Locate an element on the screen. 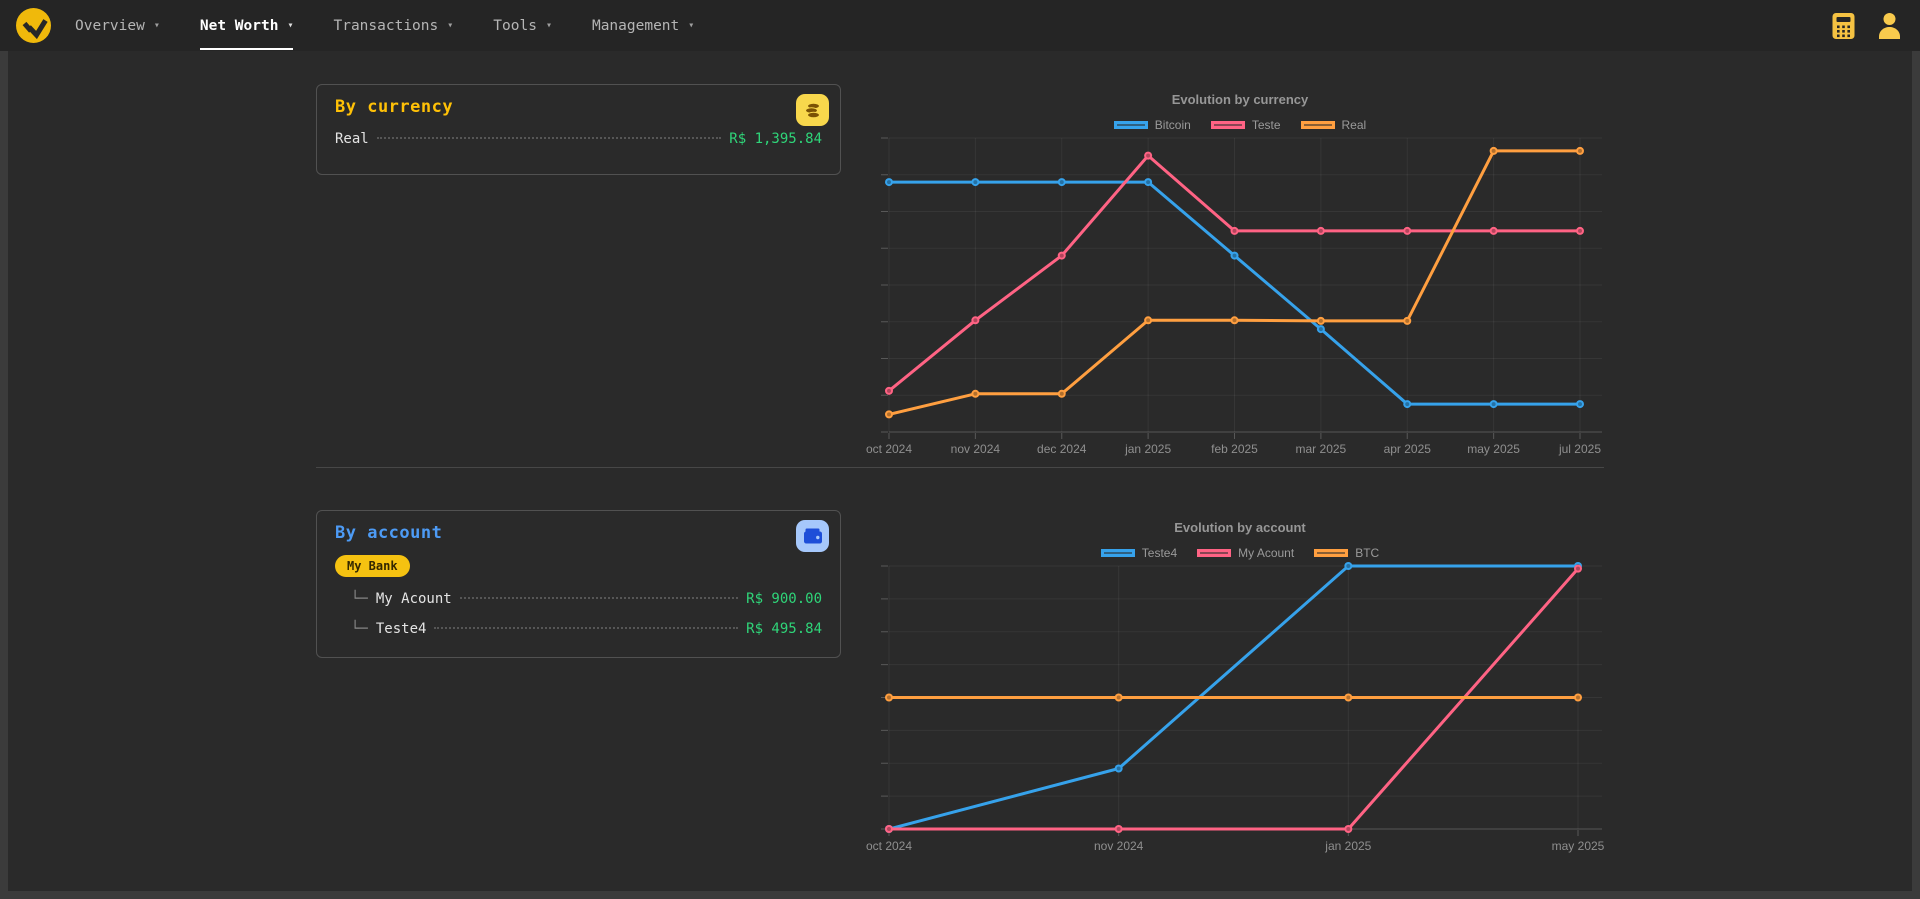 Image resolution: width=1920 pixels, height=899 pixels. by-currency-title: By currency is located at coordinates (394, 107).